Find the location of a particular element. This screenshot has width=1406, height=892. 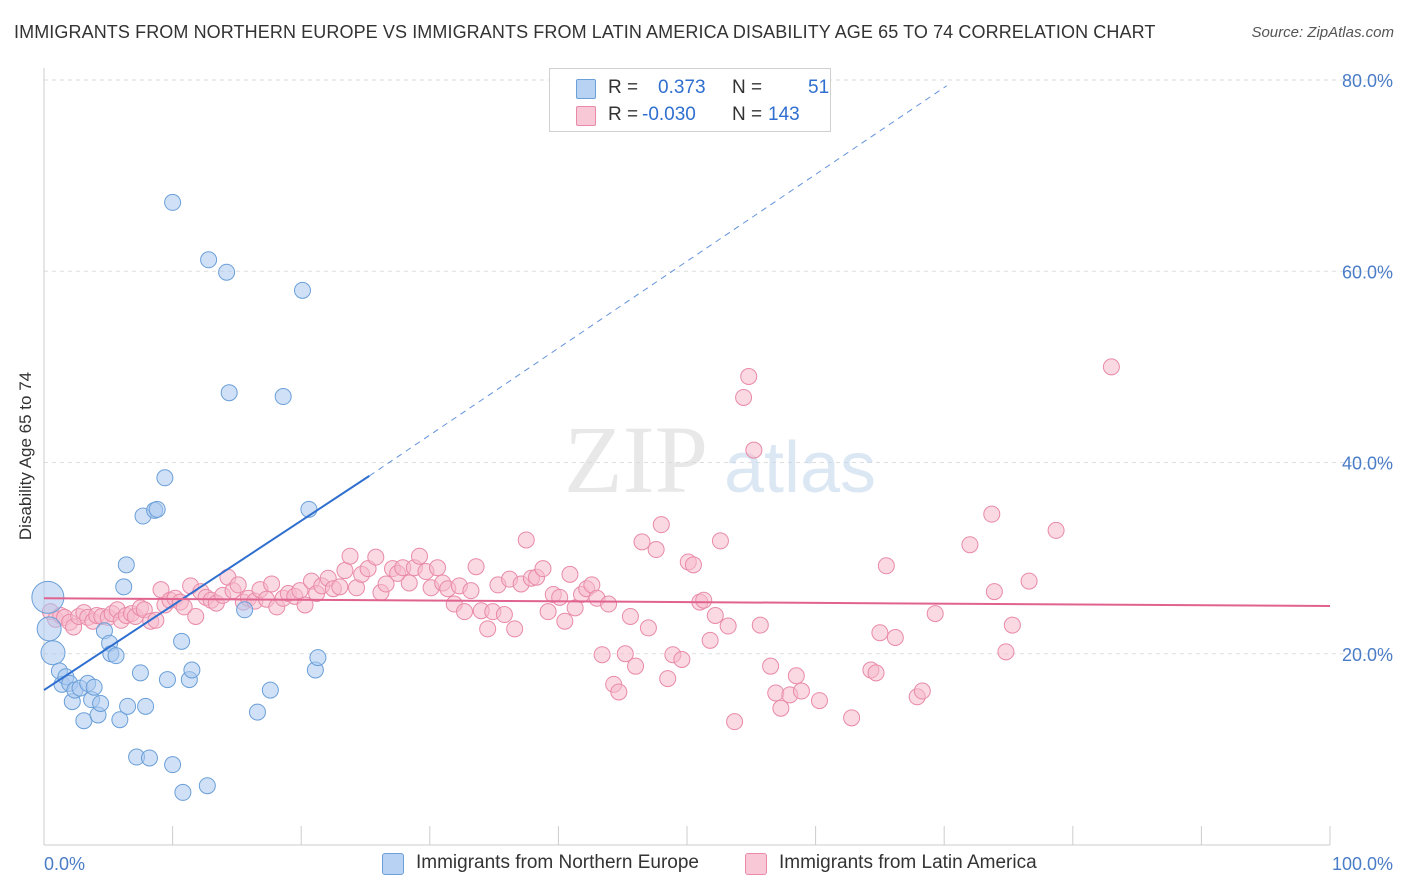

bottom-legend-swatch-pink is located at coordinates (756, 864).